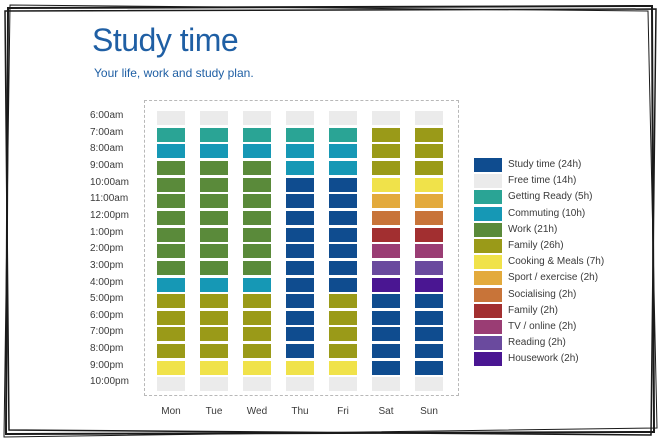 The height and width of the screenshot is (440, 660). What do you see at coordinates (214, 384) in the screenshot?
I see `schedule-cell-tue-free` at bounding box center [214, 384].